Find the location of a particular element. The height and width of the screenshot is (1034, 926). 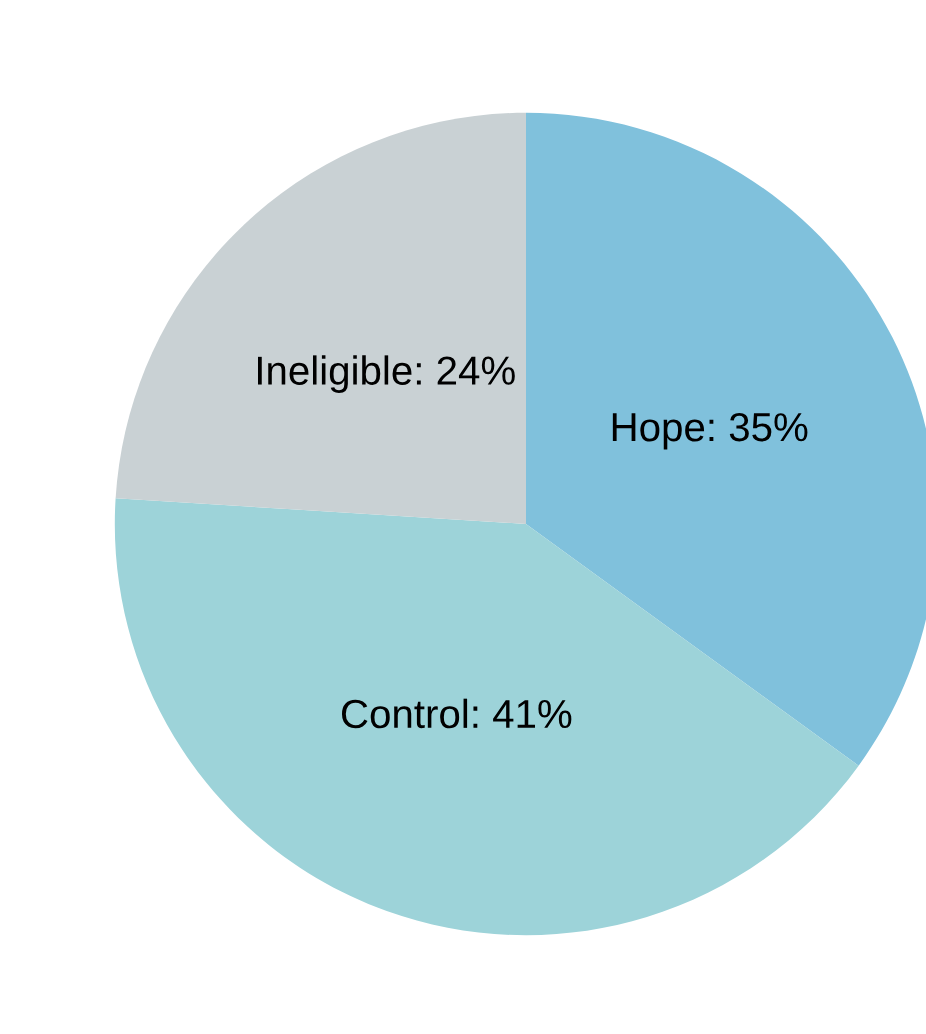

slice-label: Ineligible: 24% is located at coordinates (386, 374).